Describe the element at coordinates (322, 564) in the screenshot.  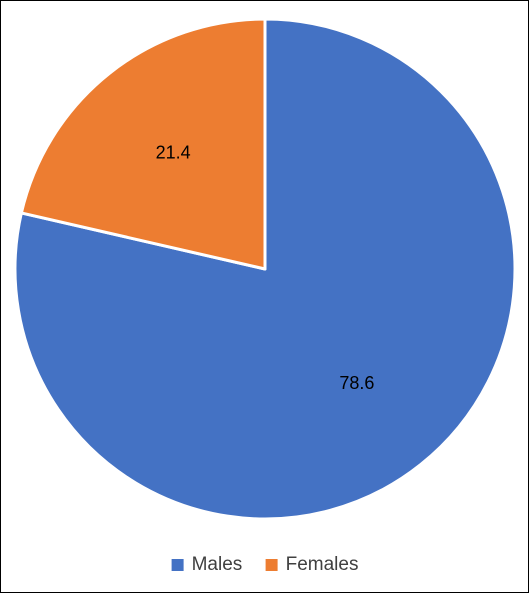
I see `legend-label-females: Females` at that location.